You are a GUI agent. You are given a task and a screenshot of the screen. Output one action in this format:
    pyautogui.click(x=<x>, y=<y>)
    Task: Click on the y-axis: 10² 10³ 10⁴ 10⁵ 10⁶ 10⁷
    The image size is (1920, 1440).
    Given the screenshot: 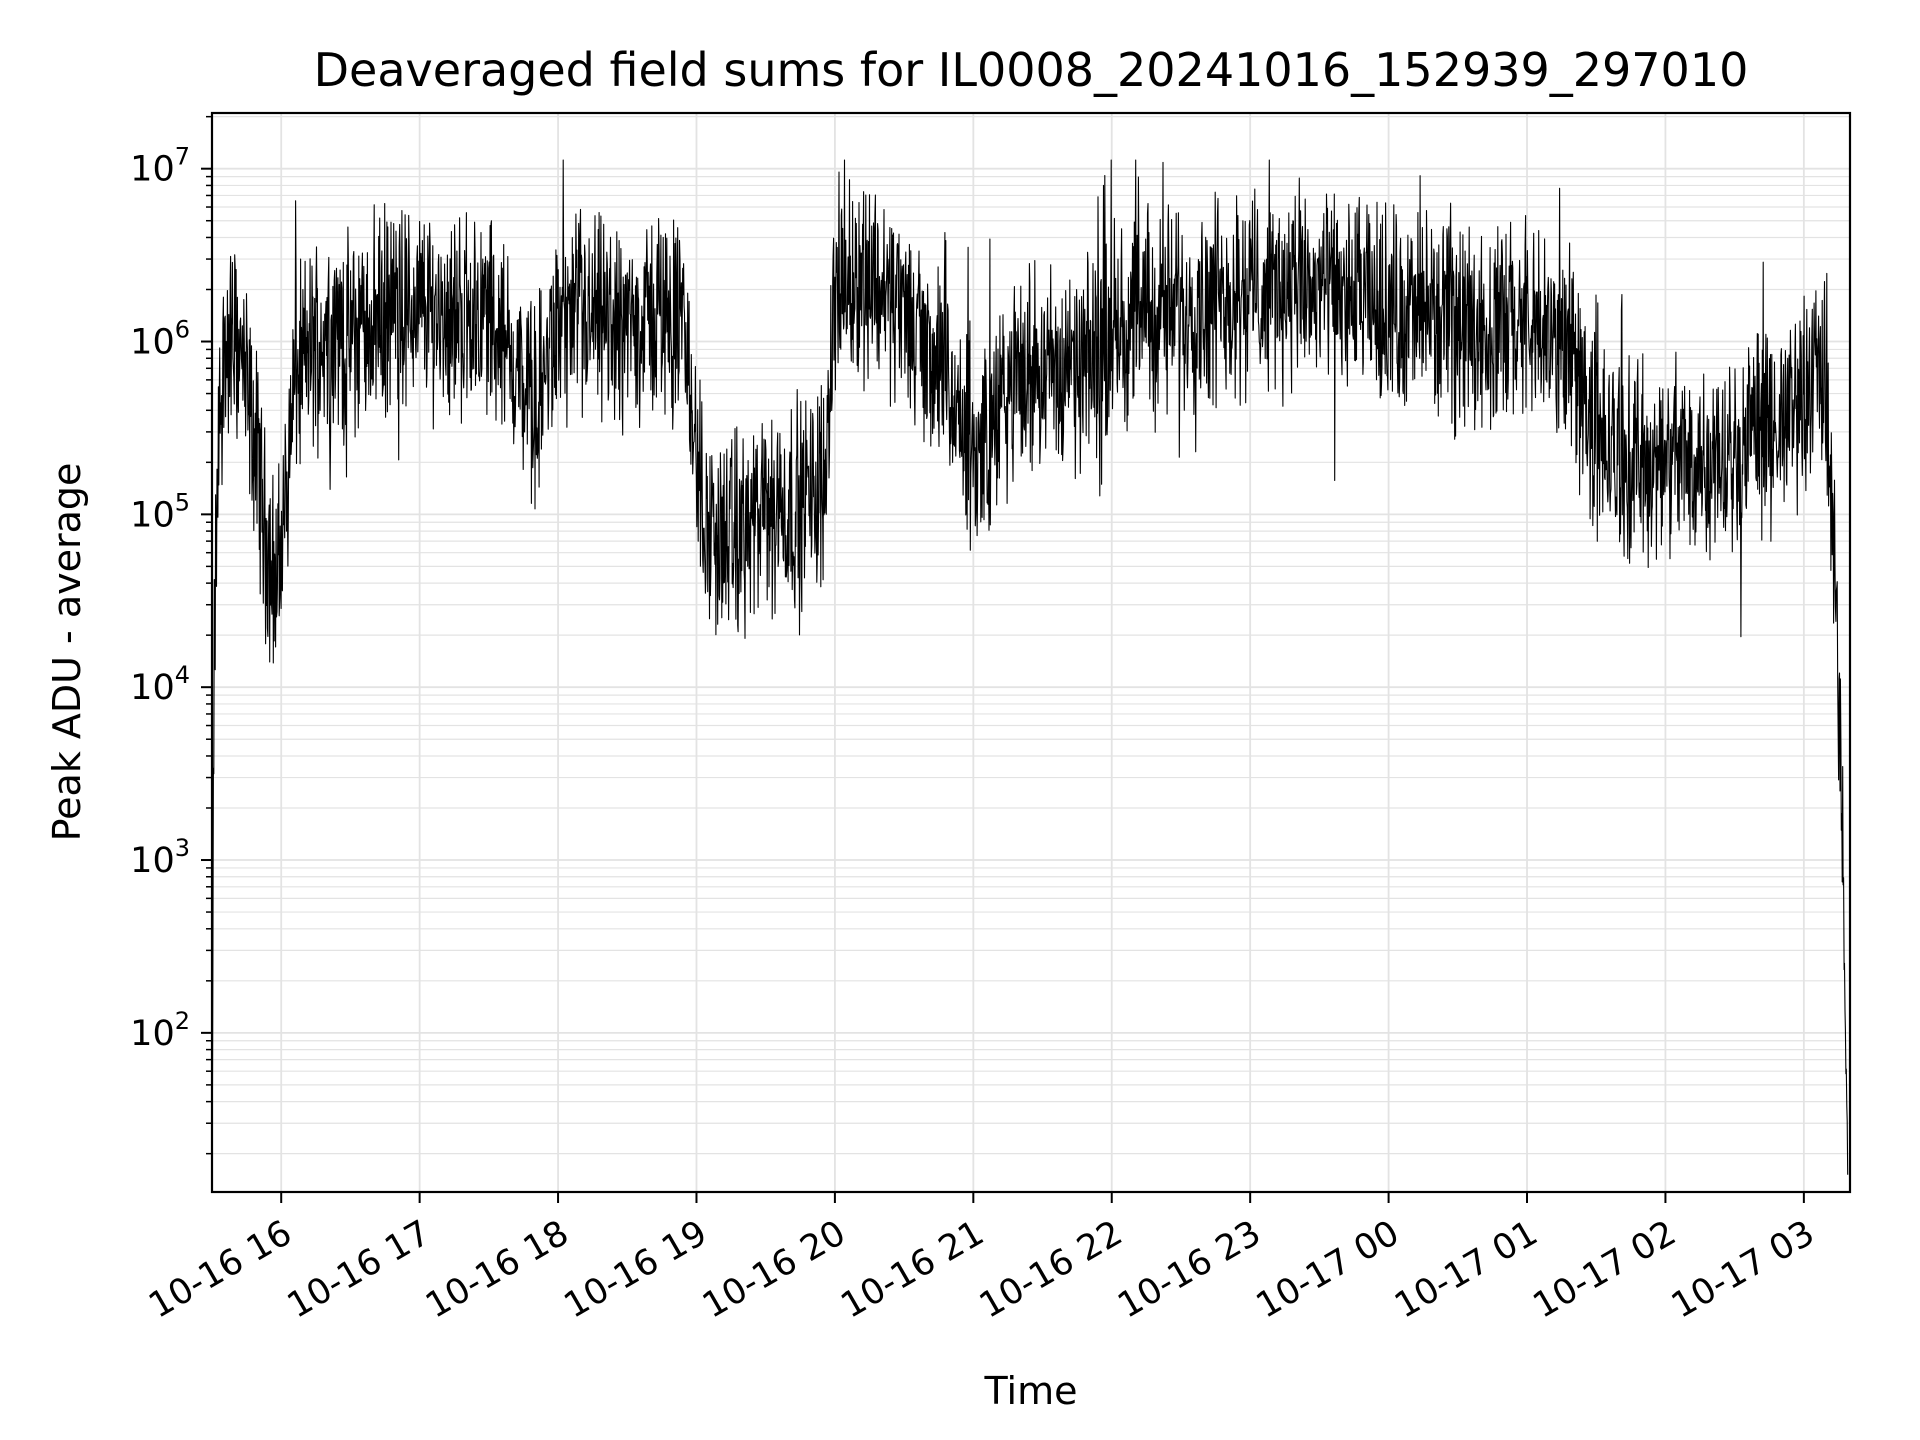 What is the action you would take?
    pyautogui.click(x=171, y=635)
    